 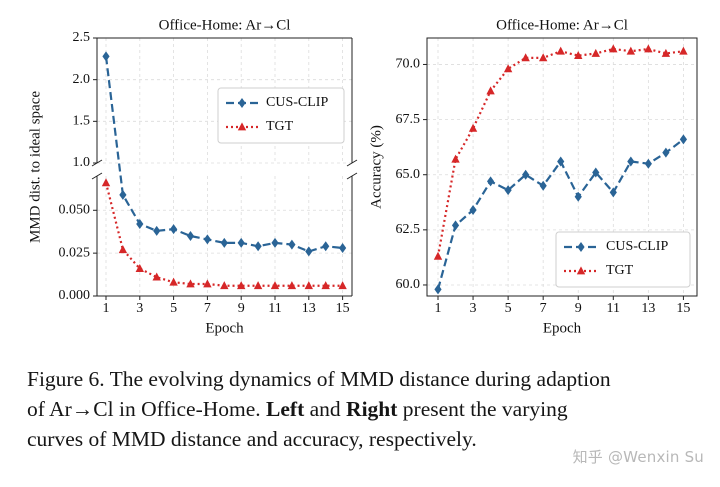 What do you see at coordinates (408, 229) in the screenshot?
I see `y-tick-label: 62.5` at bounding box center [408, 229].